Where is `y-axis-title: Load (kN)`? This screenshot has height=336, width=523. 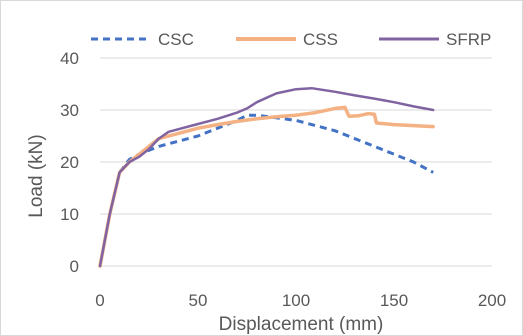
y-axis-title: Load (kN) is located at coordinates (36, 175).